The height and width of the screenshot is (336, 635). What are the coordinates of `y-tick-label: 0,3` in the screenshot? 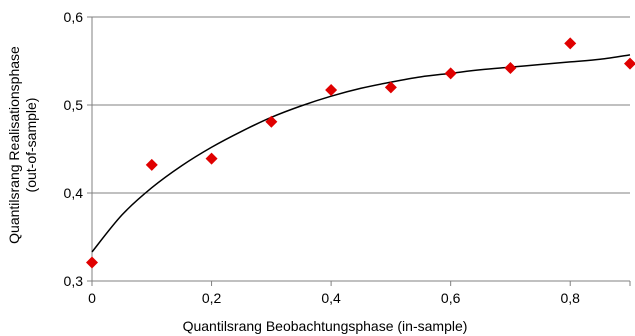 It's located at (74, 281).